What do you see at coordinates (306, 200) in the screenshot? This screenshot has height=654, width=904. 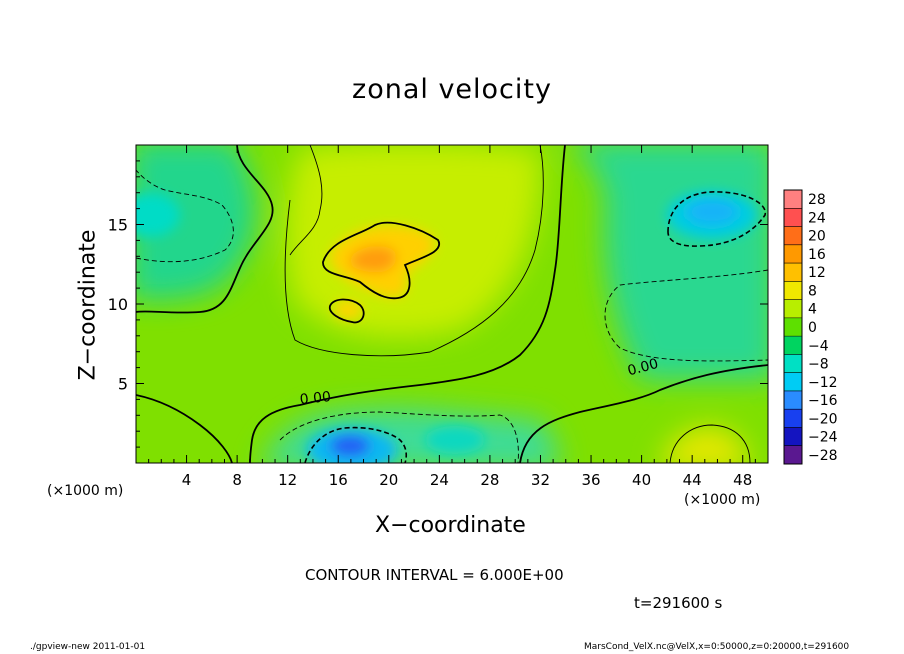 I see `contour-positive-upper-thin` at bounding box center [306, 200].